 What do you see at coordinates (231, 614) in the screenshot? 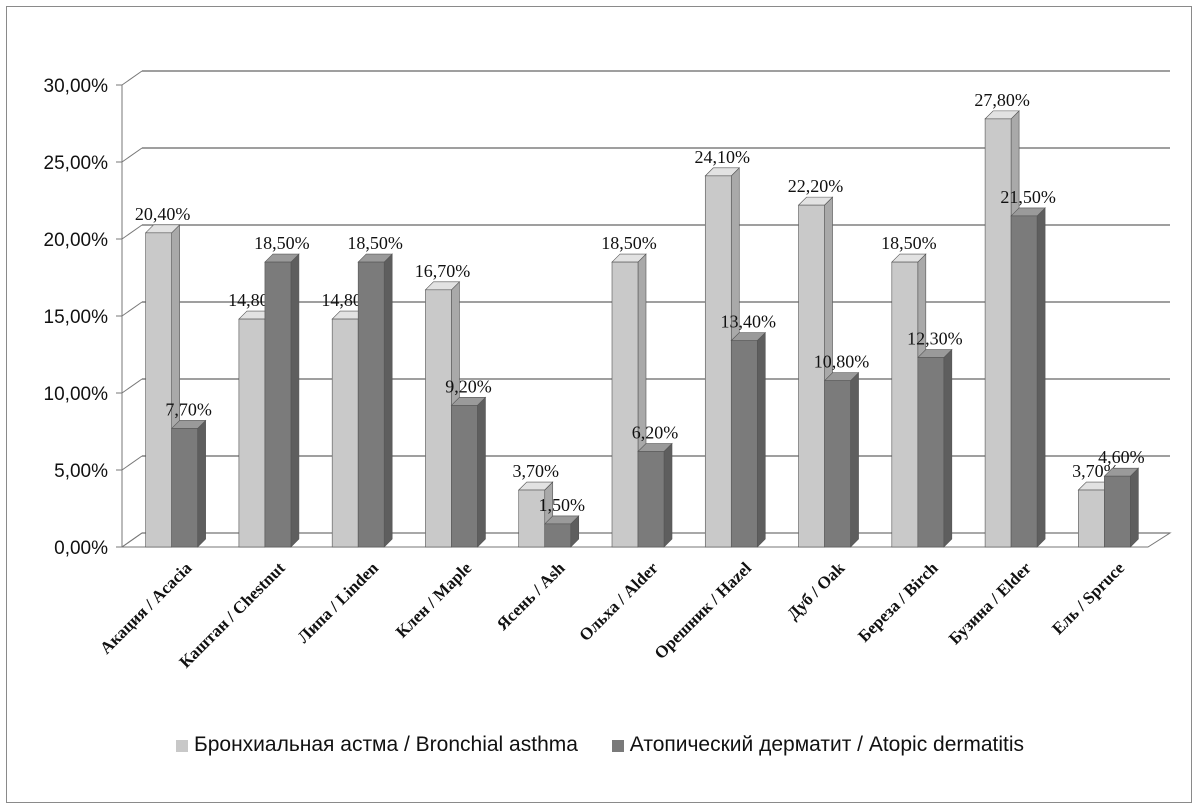
I see `x-tick-label: Каштан / Chestnut` at bounding box center [231, 614].